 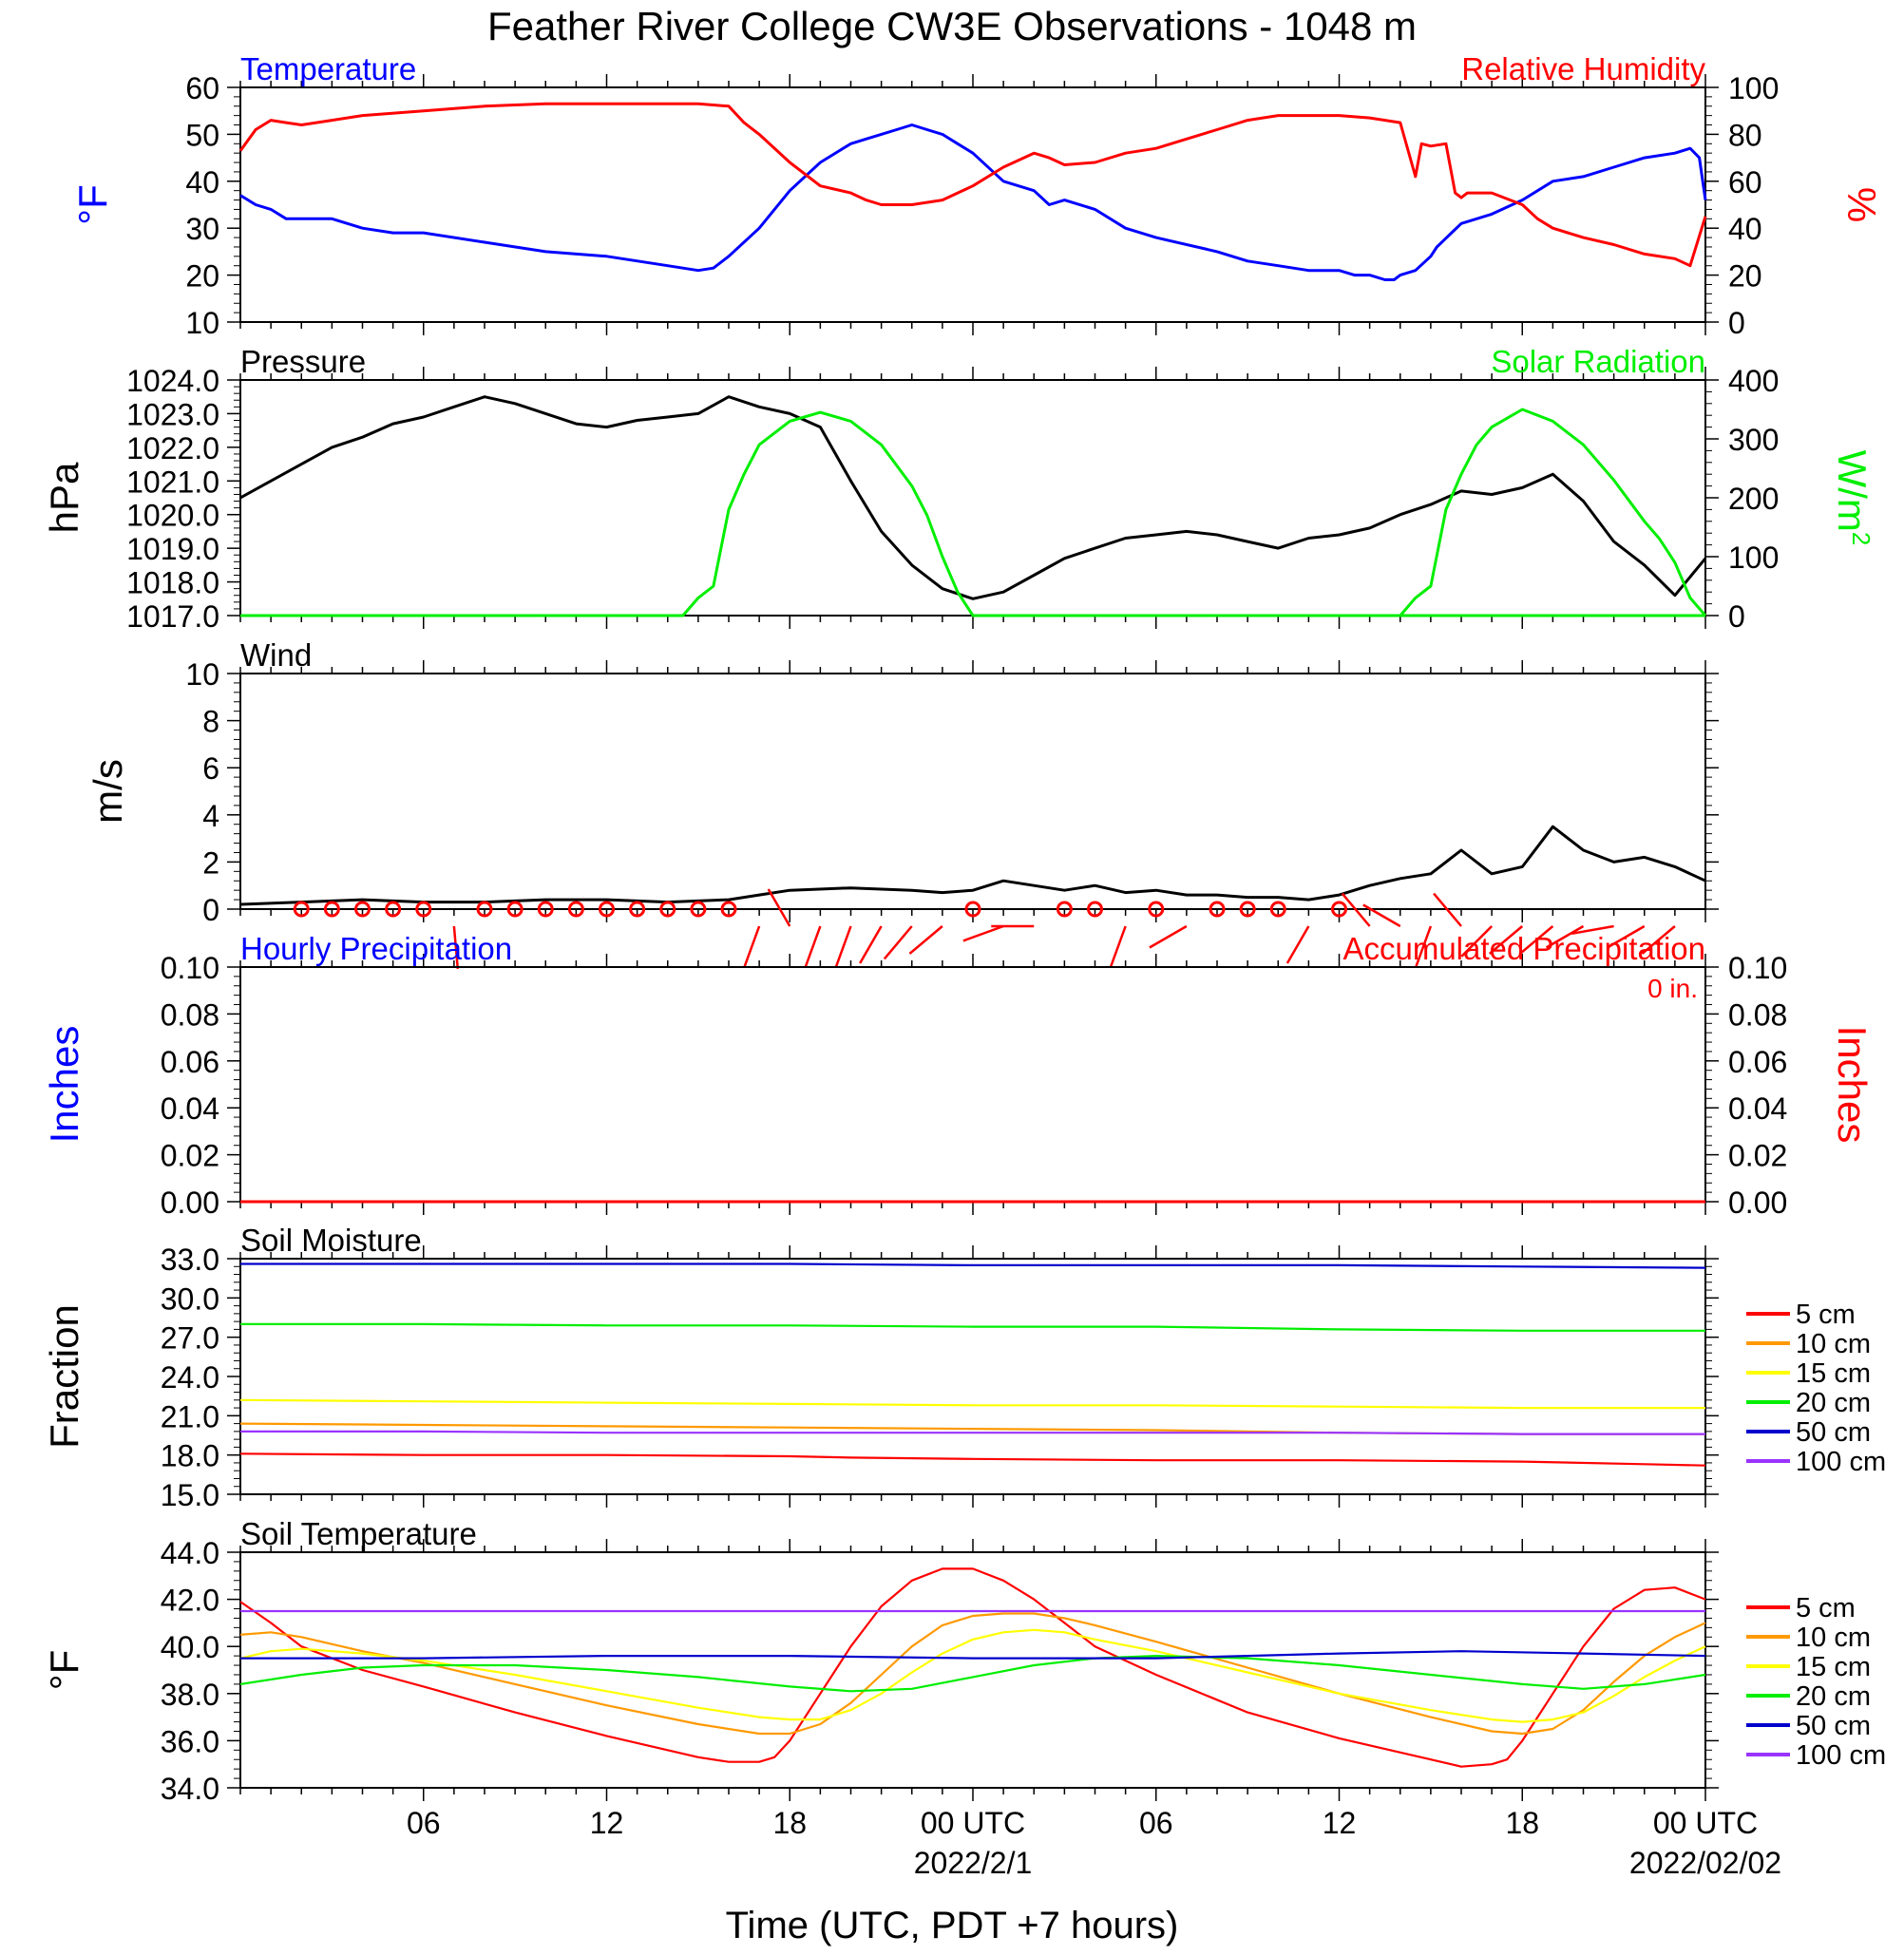 I want to click on panel-title-left: Soil Temperature, so click(x=359, y=1533).